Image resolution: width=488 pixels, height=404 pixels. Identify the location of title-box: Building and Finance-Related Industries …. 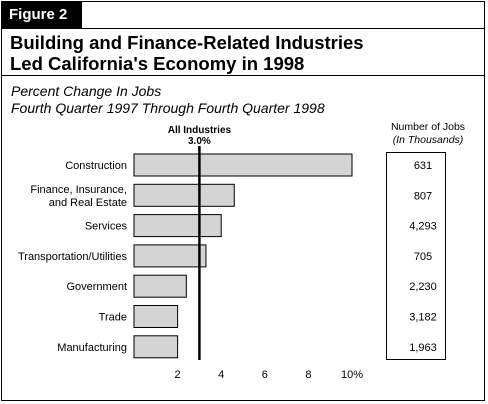
(243, 52).